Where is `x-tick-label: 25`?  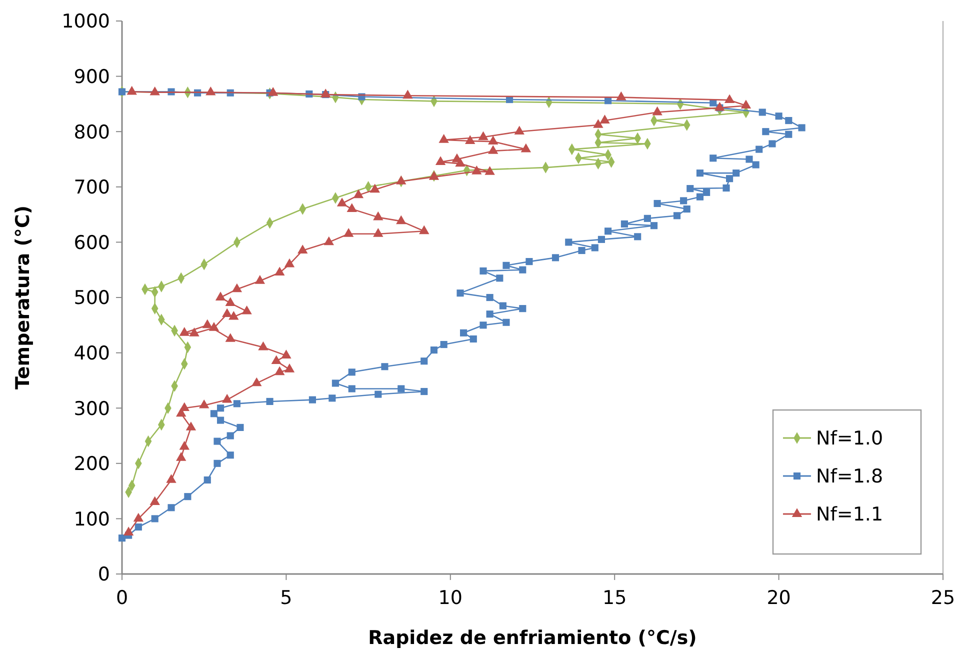
x-tick-label: 25 is located at coordinates (943, 598).